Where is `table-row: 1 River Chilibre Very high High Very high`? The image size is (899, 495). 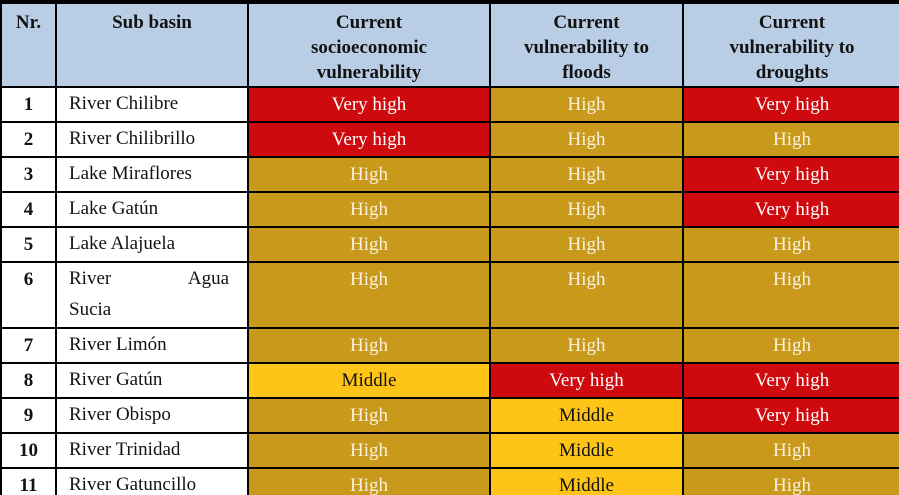
table-row: 1 River Chilibre Very high High Very high is located at coordinates (449, 104).